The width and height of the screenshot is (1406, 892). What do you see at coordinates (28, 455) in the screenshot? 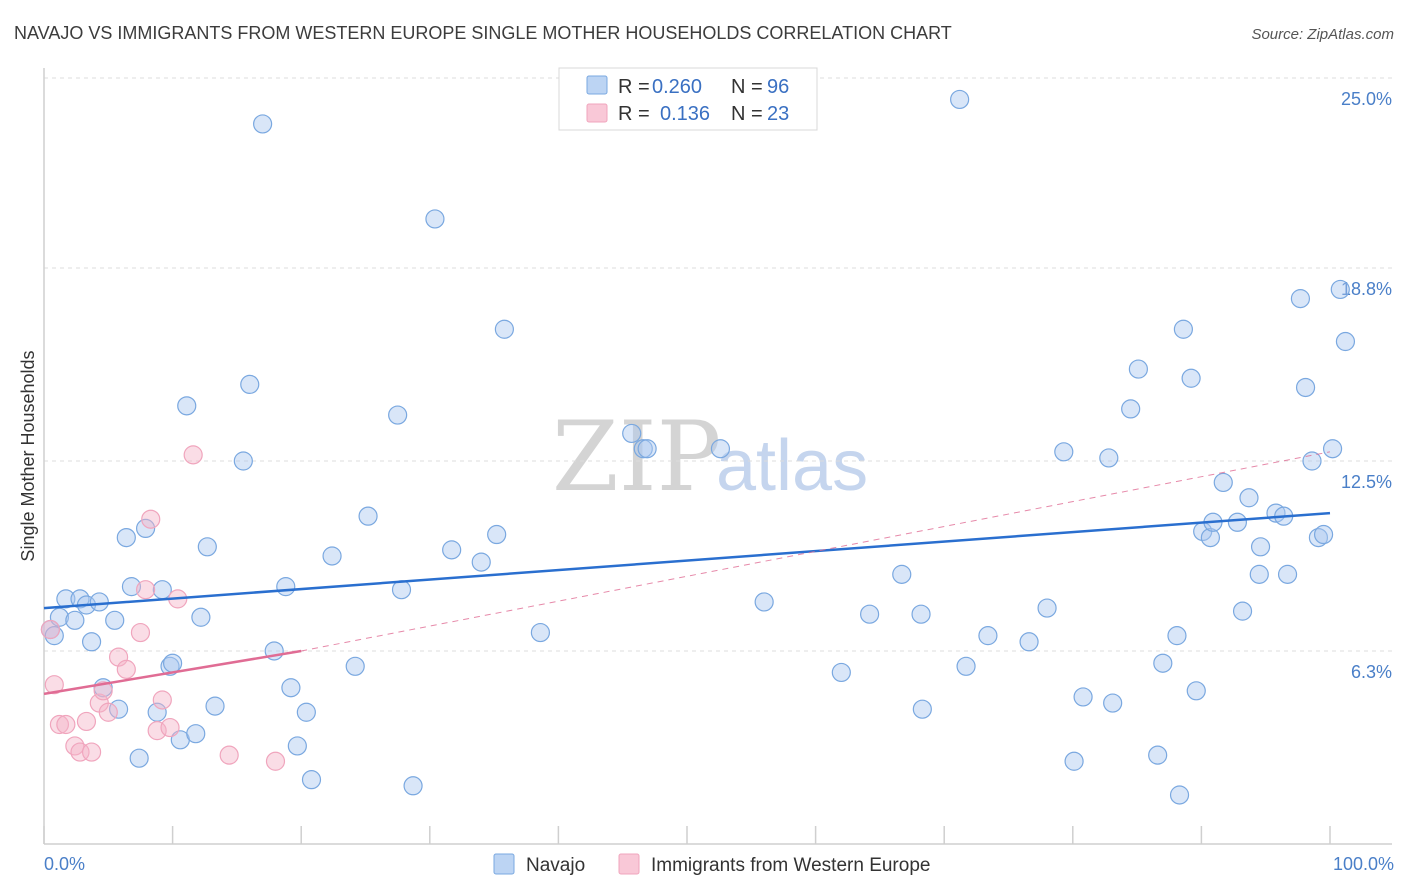
I see `y-axis-label: Single Mother Households` at bounding box center [28, 455].